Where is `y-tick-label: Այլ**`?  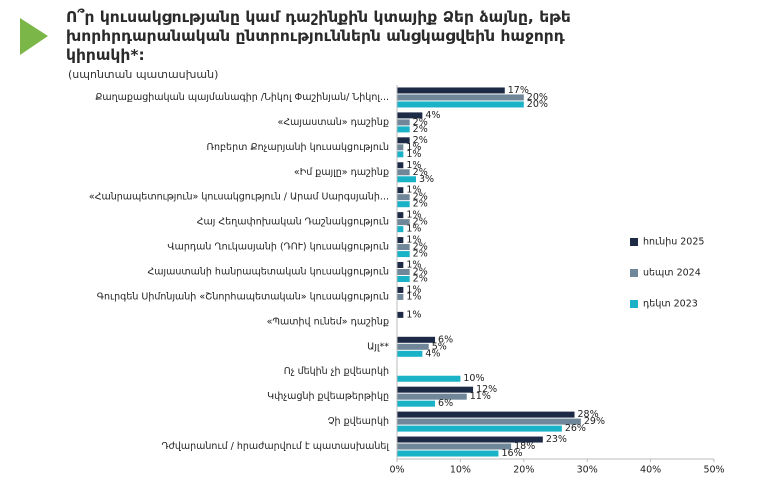
y-tick-label: Այլ** is located at coordinates (378, 346).